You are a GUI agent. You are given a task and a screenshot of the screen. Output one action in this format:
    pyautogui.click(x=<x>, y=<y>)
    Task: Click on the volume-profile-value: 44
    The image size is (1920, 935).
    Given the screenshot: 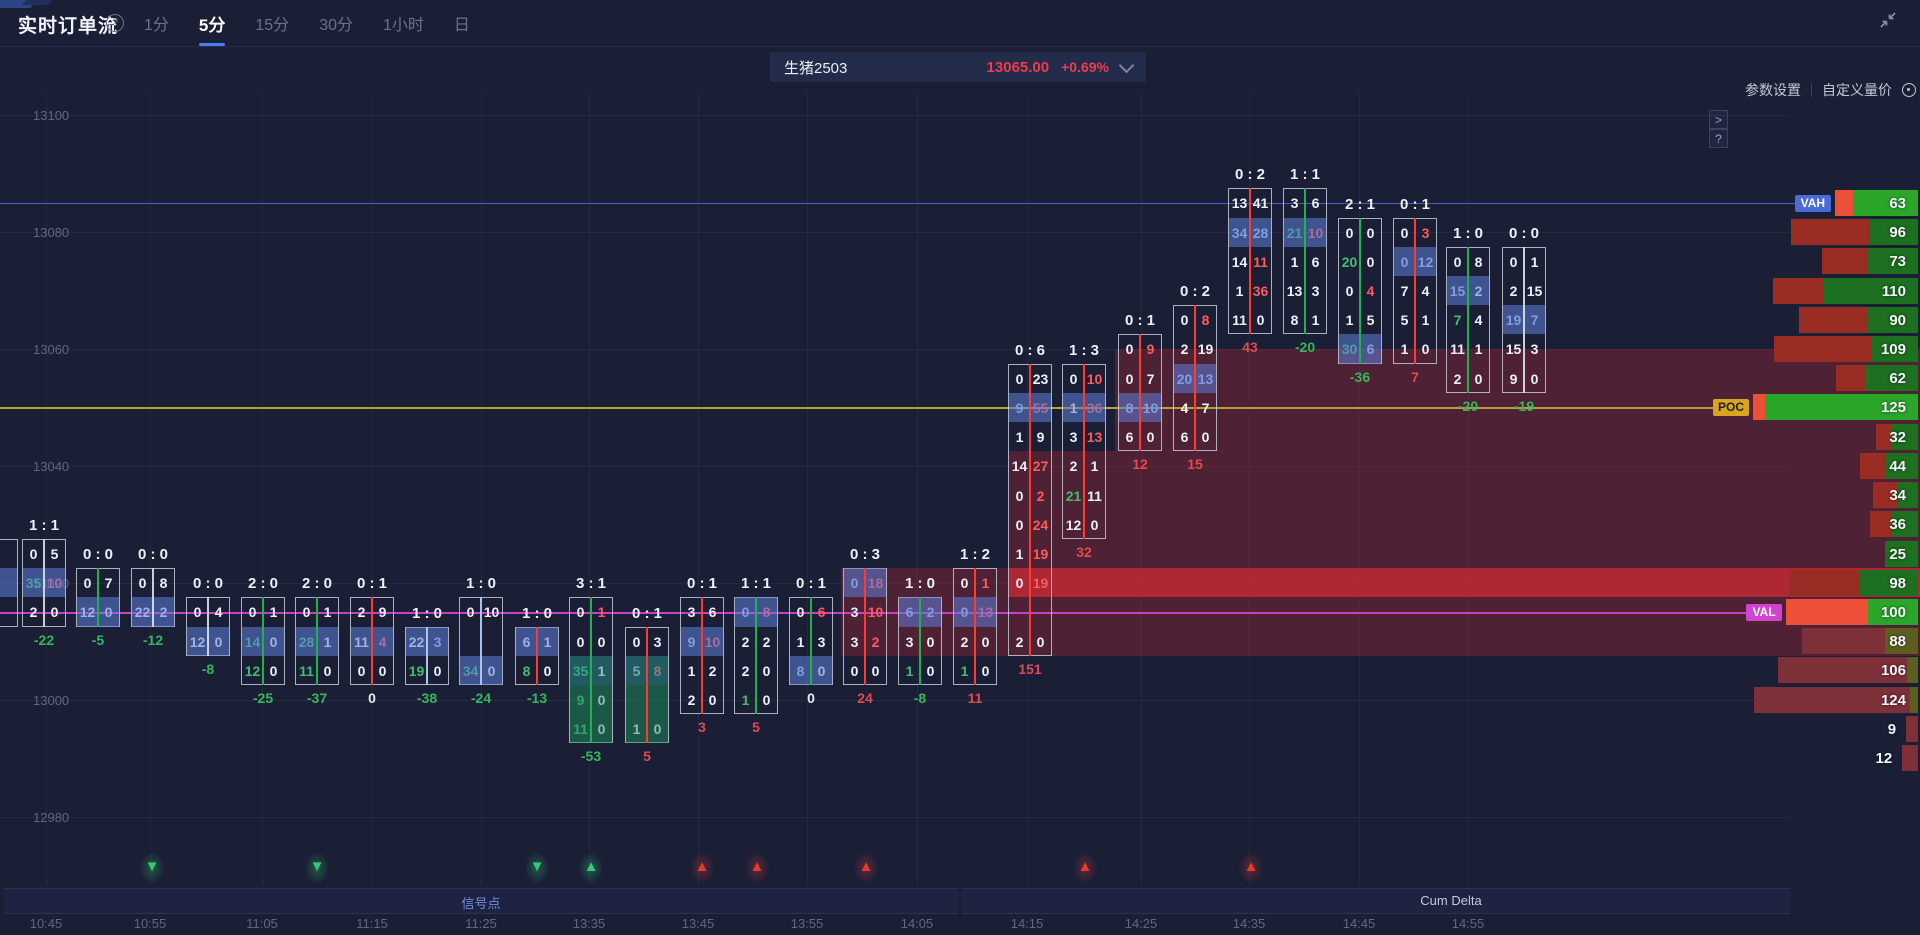 What is the action you would take?
    pyautogui.click(x=1897, y=466)
    